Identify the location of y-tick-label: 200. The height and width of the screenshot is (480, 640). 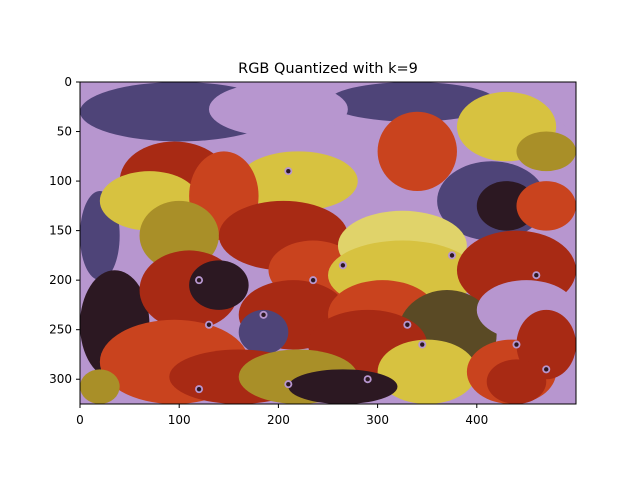
(60, 280).